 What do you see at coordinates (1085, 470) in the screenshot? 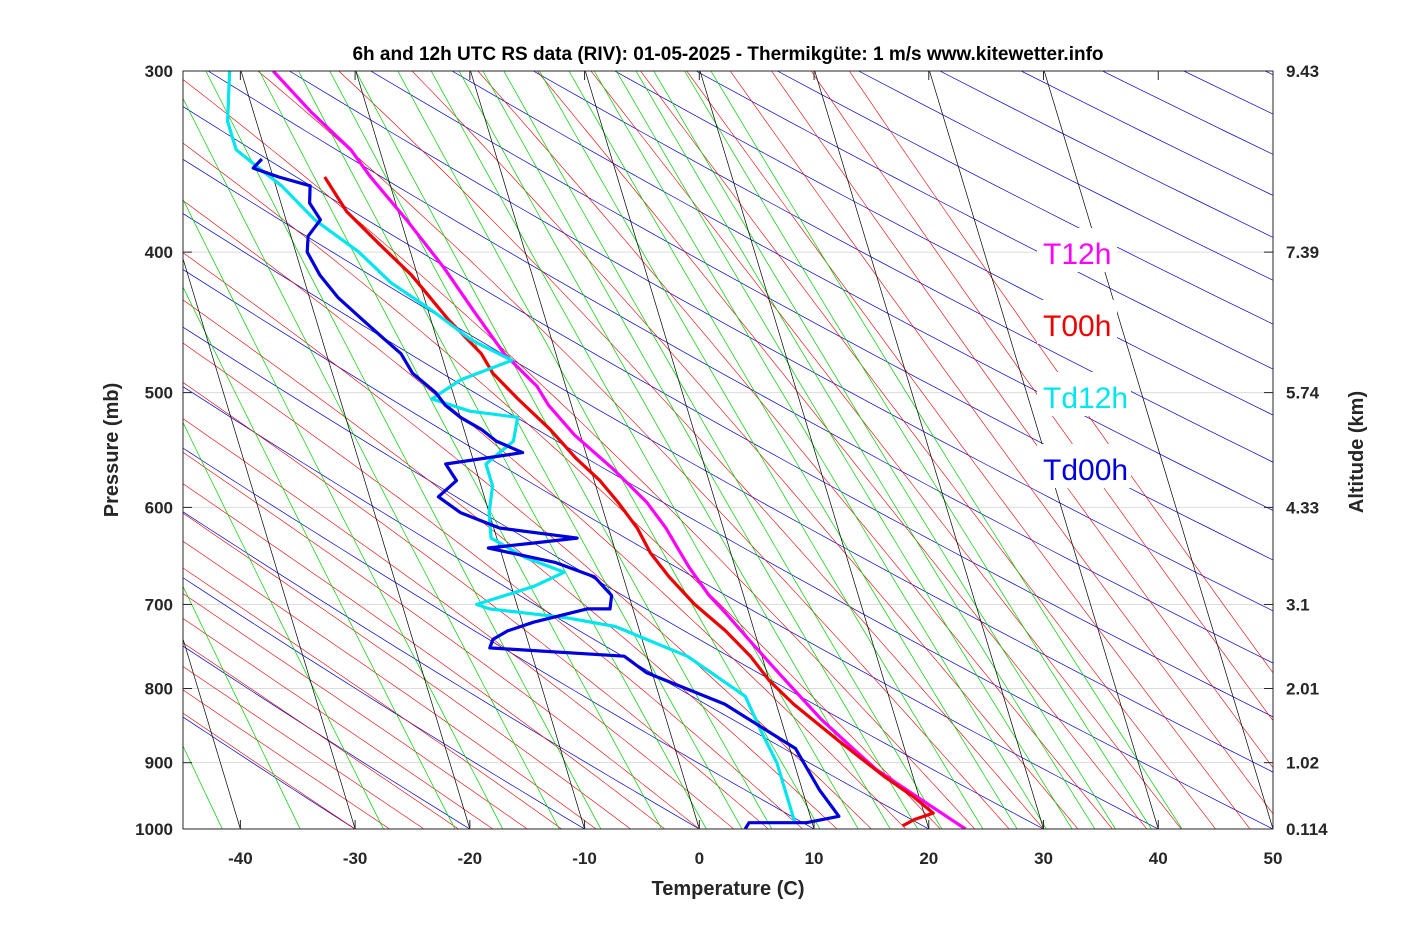
I see `legend-entry-td00h: Td00h` at bounding box center [1085, 470].